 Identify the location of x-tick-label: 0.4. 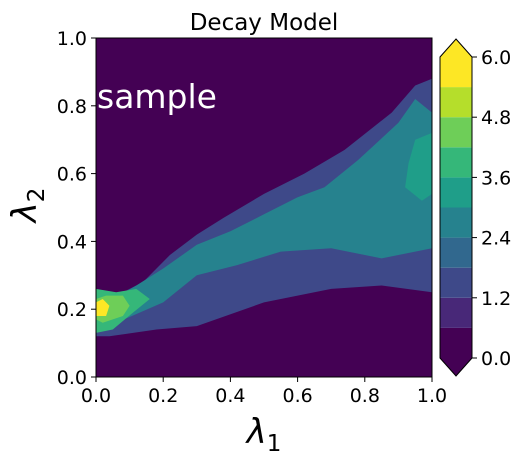
(230, 396).